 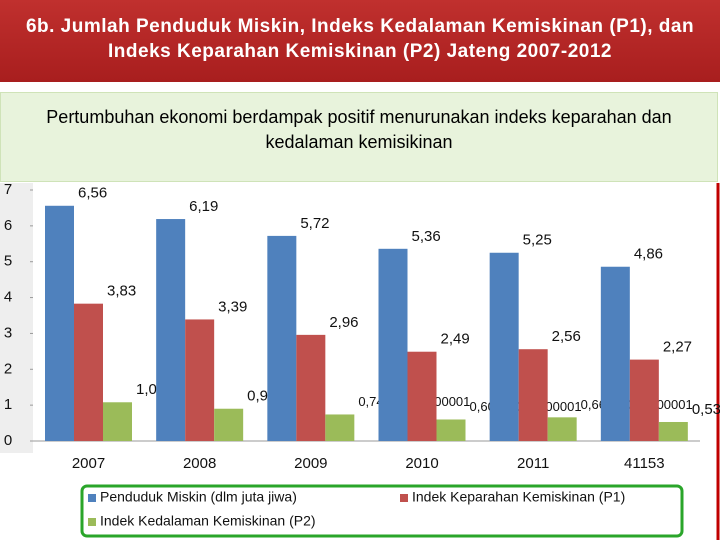 What do you see at coordinates (88, 463) in the screenshot?
I see `x-tick-label: 2007` at bounding box center [88, 463].